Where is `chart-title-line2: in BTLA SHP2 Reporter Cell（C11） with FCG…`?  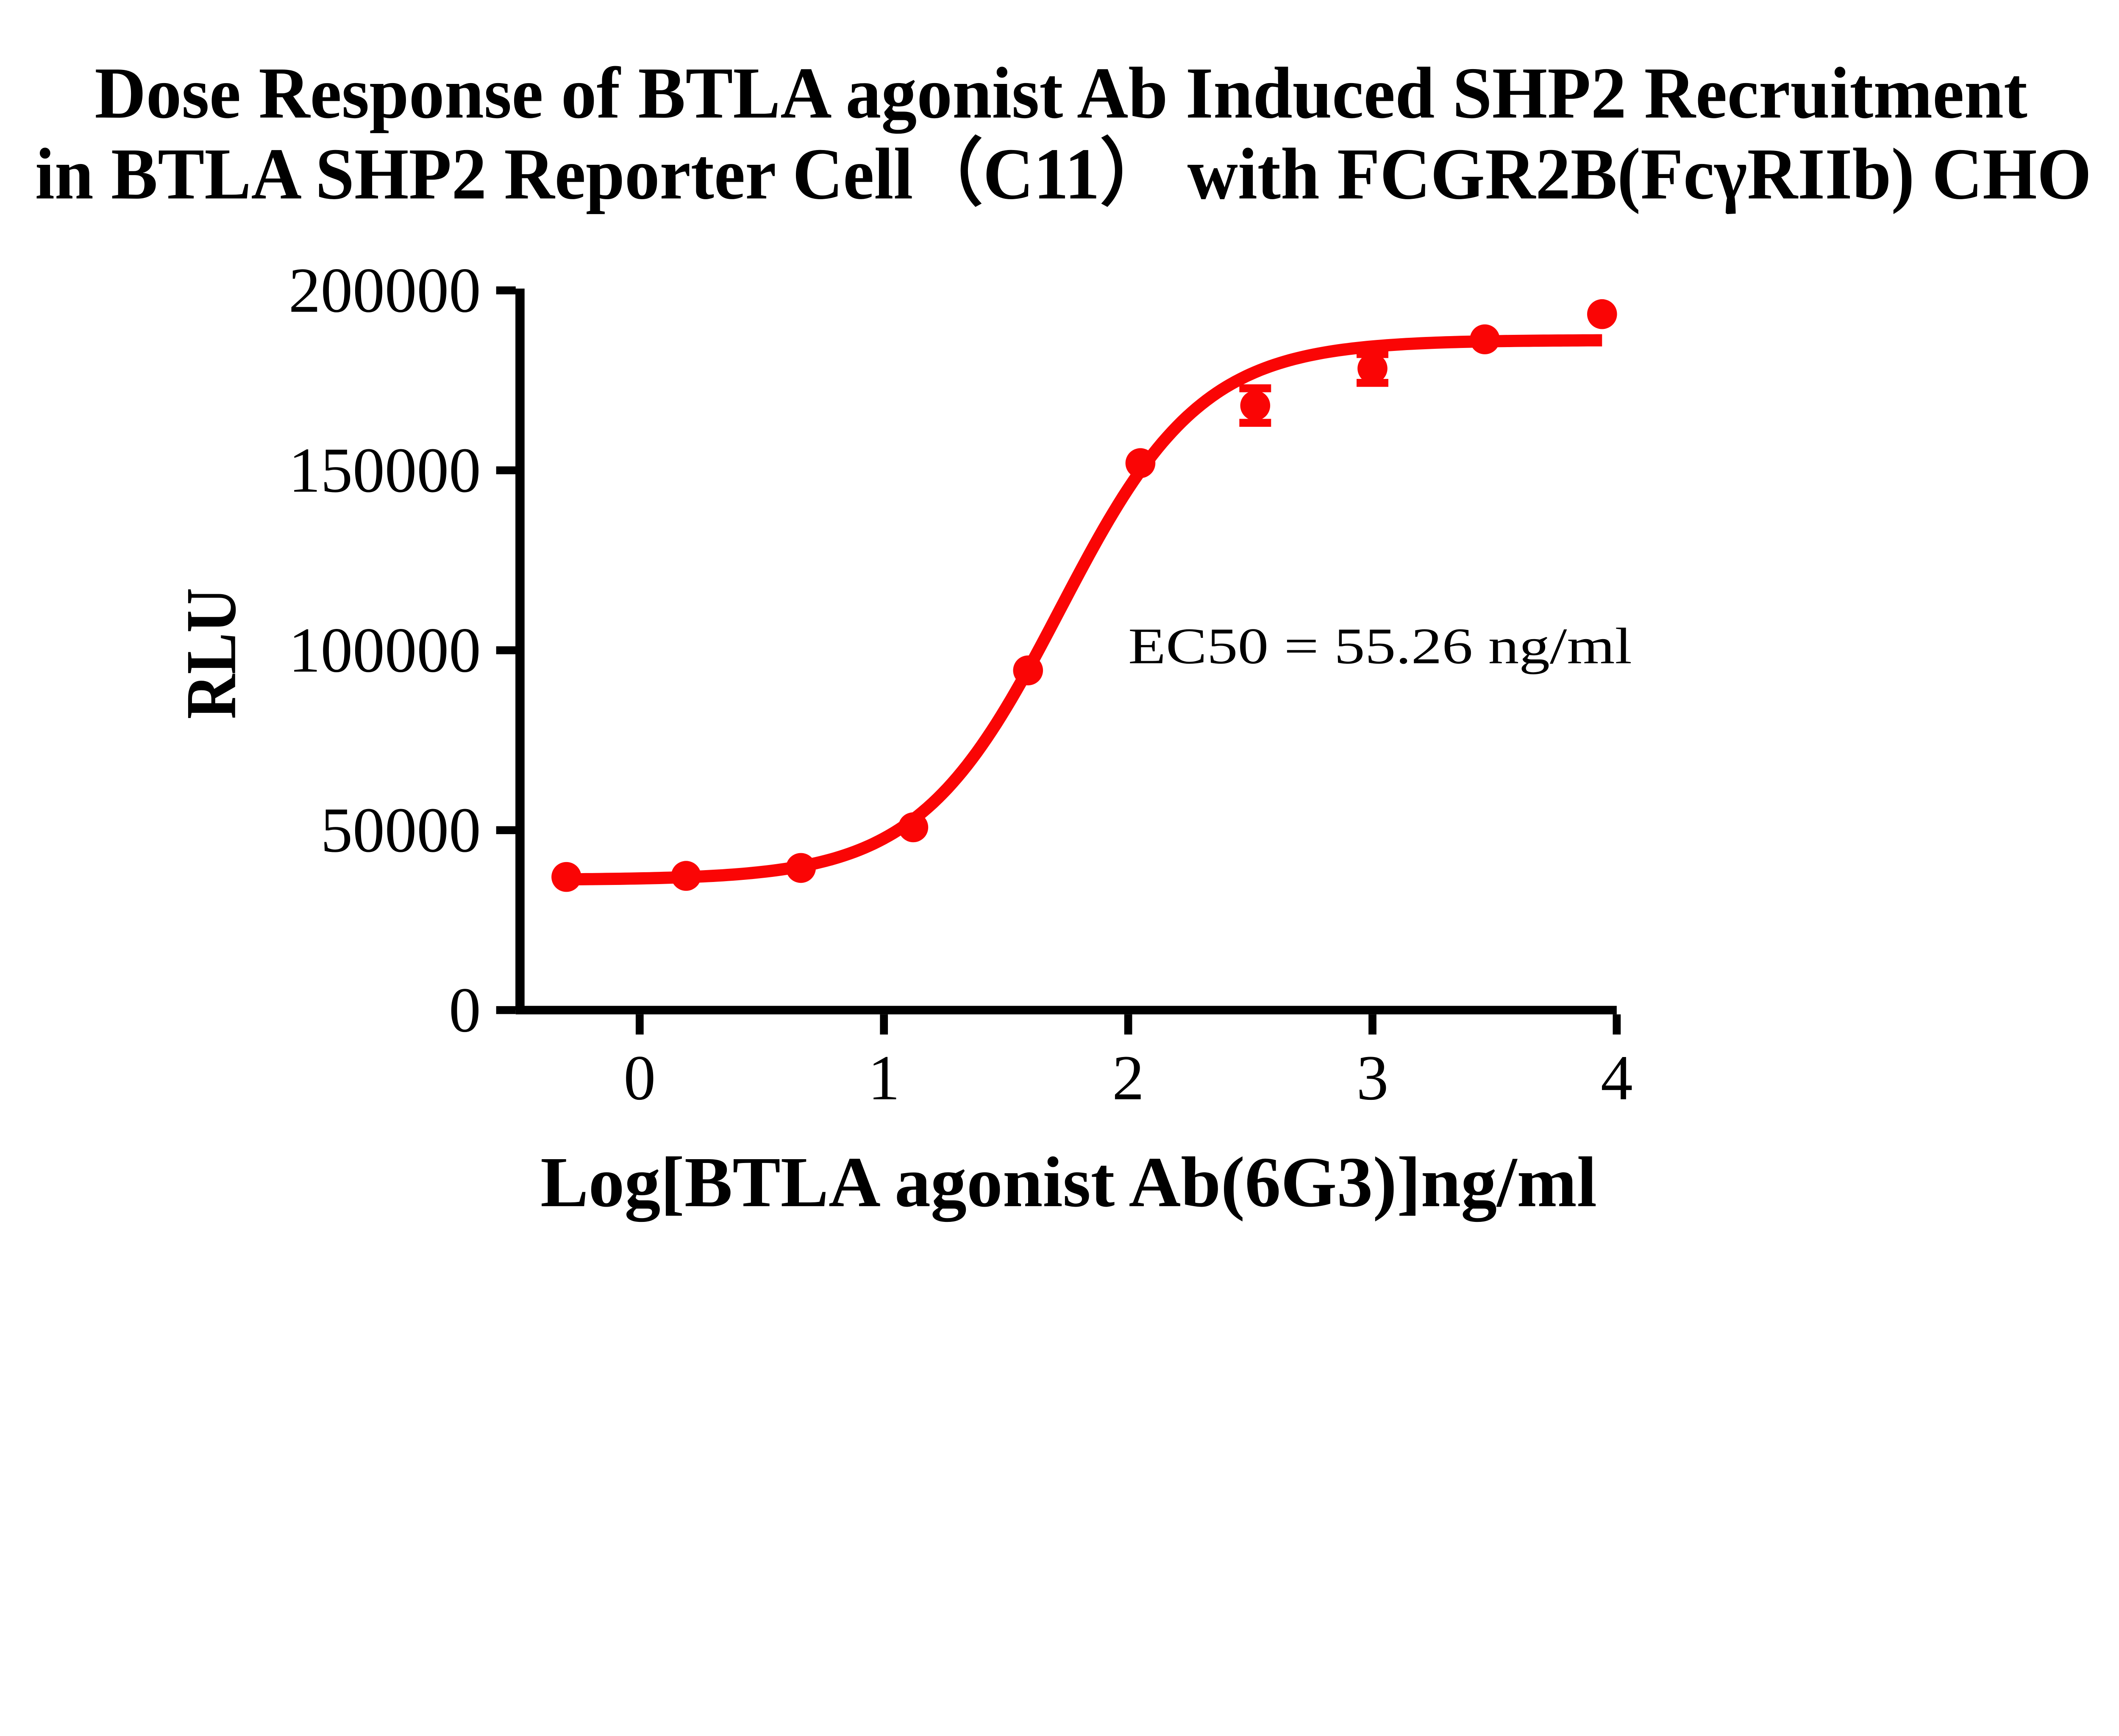 chart-title-line2: in BTLA SHP2 Reporter Cell（C11） with FCG… is located at coordinates (1063, 174).